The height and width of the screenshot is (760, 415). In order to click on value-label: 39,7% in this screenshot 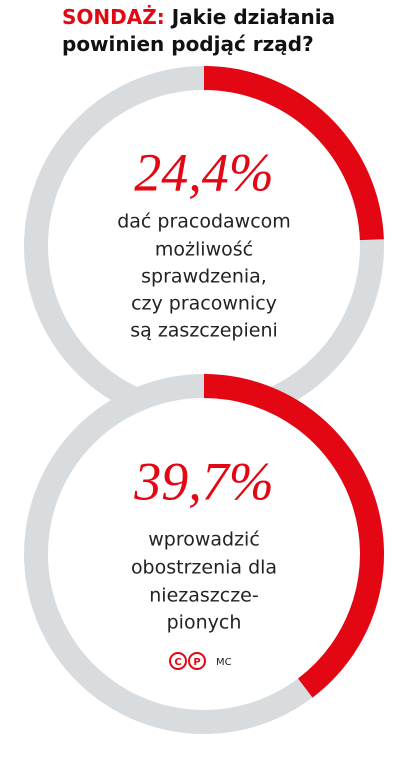, I will do `click(203, 481)`.